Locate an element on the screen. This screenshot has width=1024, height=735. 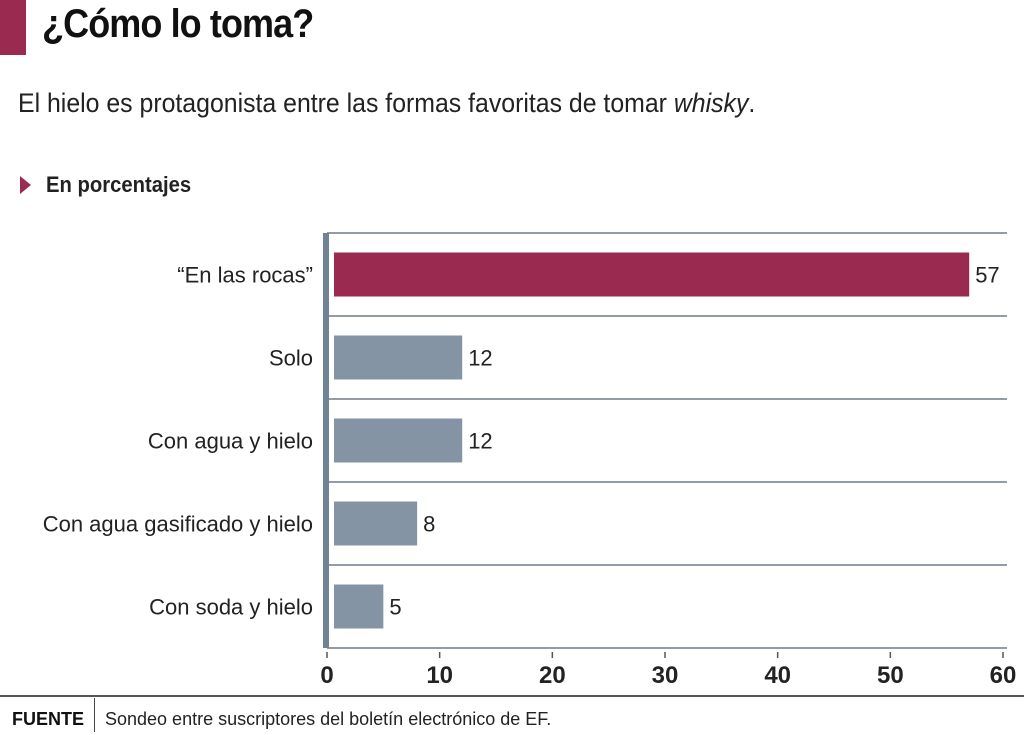
x-tick-label: 30 is located at coordinates (665, 675).